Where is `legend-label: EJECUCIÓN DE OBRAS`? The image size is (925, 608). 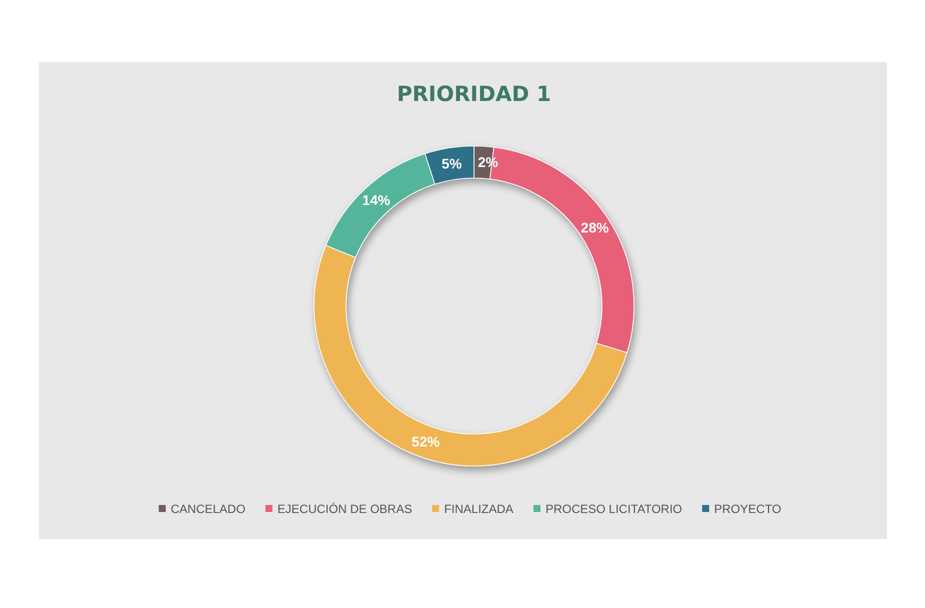
legend-label: EJECUCIÓN DE OBRAS is located at coordinates (344, 509).